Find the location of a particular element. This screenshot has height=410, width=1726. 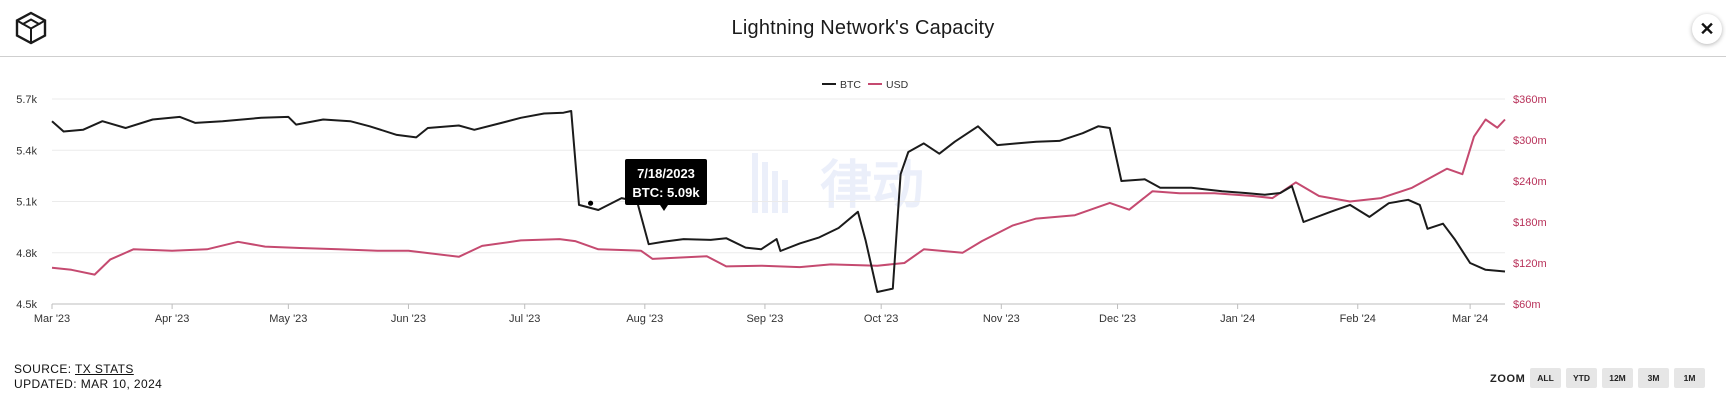

x-tick-label: Feb '24 is located at coordinates (1358, 319).